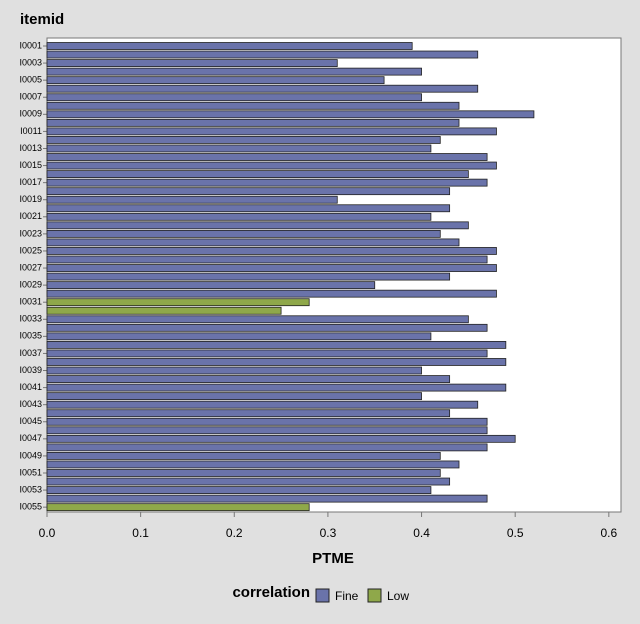  I want to click on y-tick-label: I0009, so click(30, 114).